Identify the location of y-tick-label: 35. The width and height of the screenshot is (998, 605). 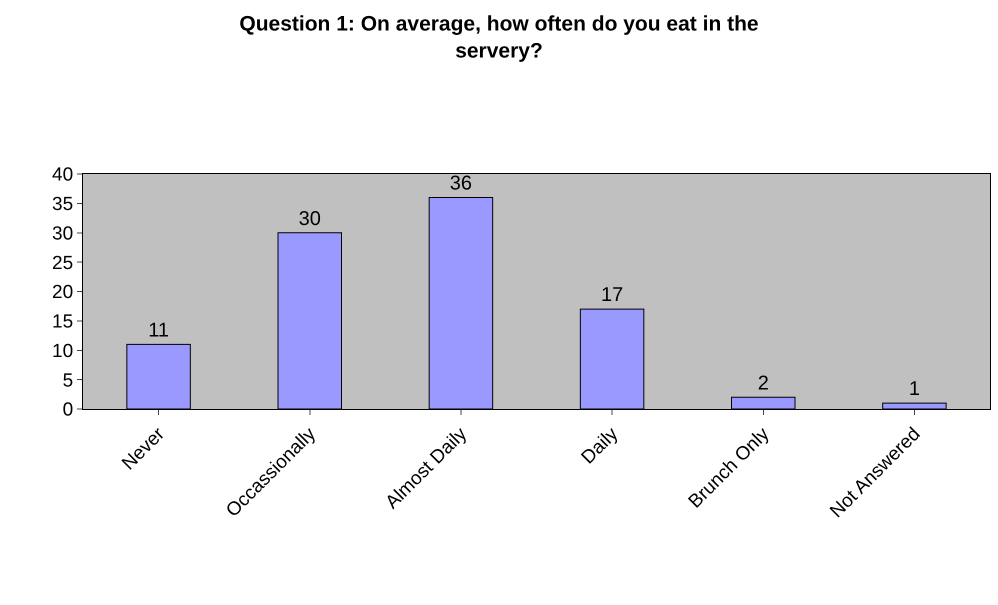
(63, 205).